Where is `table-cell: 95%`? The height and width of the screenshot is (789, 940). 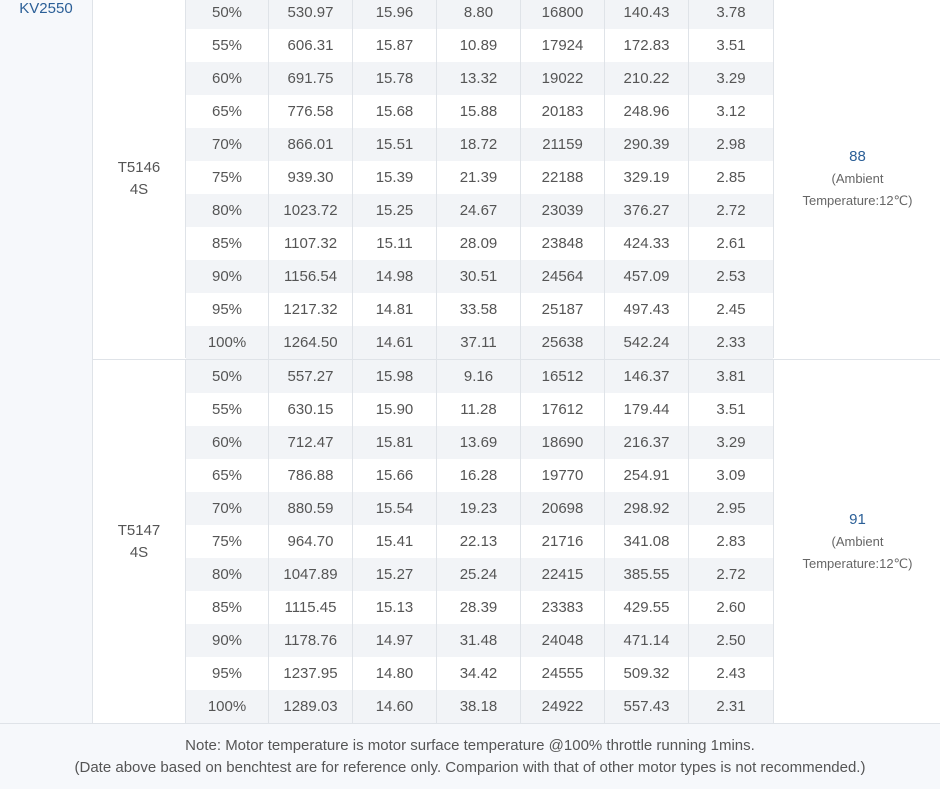
table-cell: 95% is located at coordinates (227, 673).